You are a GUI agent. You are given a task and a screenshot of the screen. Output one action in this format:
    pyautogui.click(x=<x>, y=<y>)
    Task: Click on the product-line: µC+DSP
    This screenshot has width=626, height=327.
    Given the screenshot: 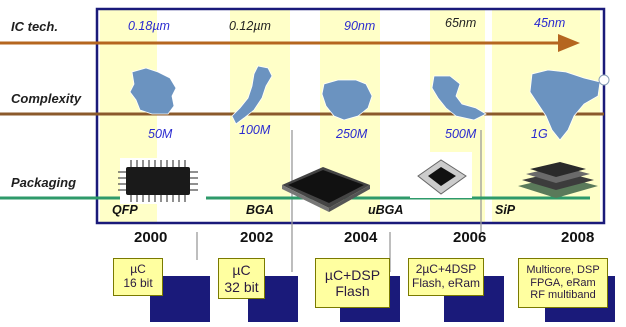 What is the action you would take?
    pyautogui.click(x=352, y=274)
    